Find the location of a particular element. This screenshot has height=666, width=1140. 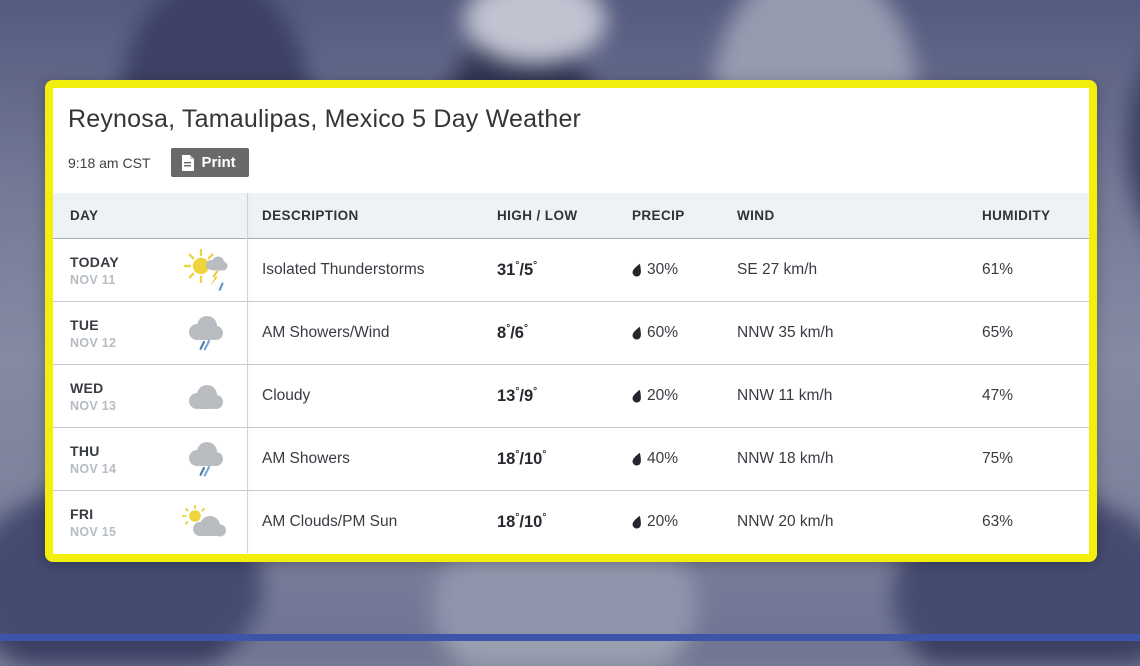

day-cell: WED NOV 13 is located at coordinates (150, 396).